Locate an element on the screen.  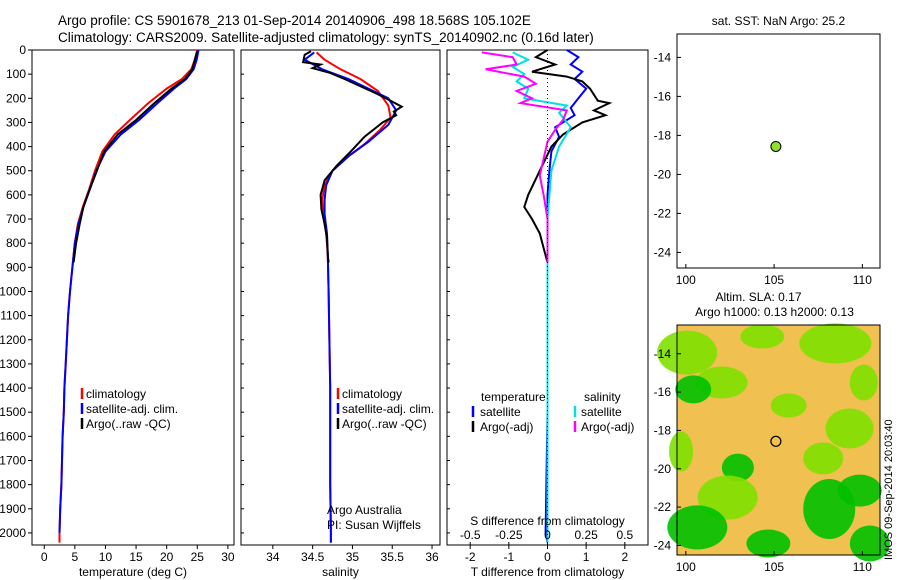
series-line-salinity-satellite is located at coordinates (541, 297).